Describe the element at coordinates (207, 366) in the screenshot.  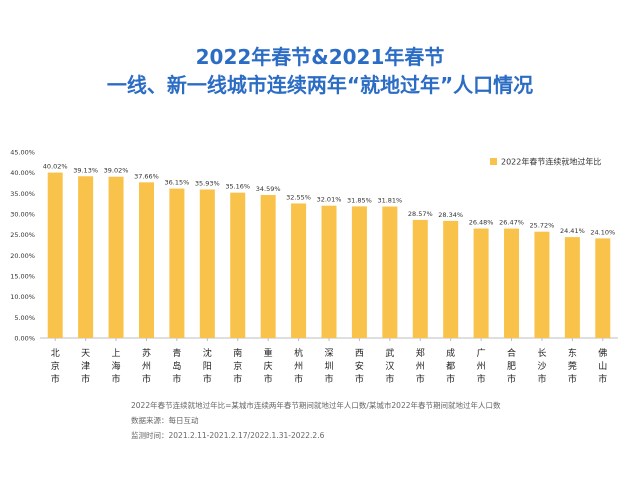
I see `x-tick-label: 沈阳市` at that location.